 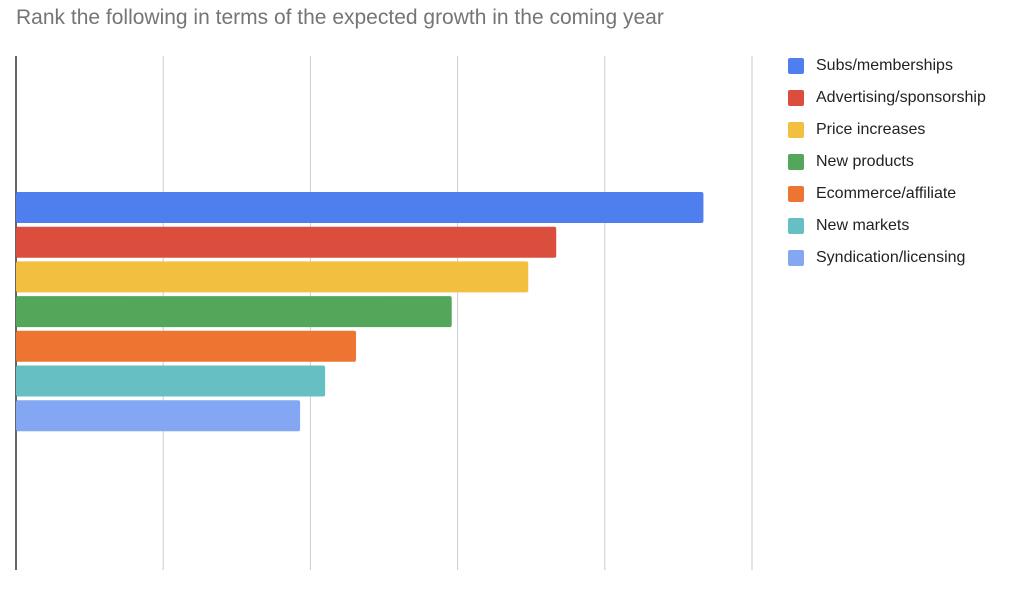 I want to click on legend-item: New markets, so click(x=903, y=226).